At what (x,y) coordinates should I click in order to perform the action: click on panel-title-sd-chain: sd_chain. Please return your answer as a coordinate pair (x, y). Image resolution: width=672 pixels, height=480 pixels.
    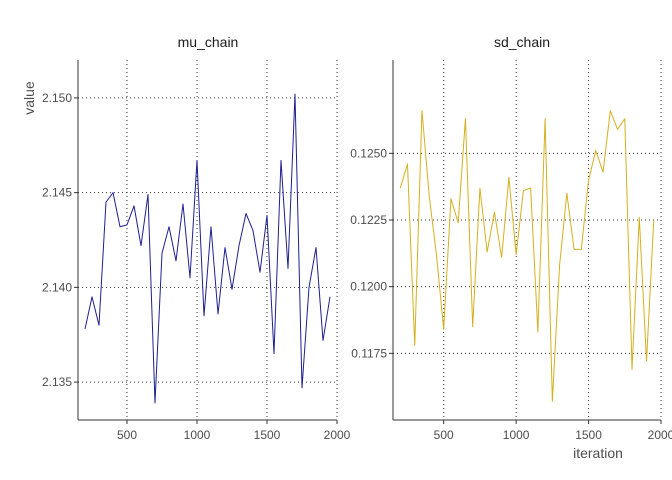
    Looking at the image, I should click on (522, 42).